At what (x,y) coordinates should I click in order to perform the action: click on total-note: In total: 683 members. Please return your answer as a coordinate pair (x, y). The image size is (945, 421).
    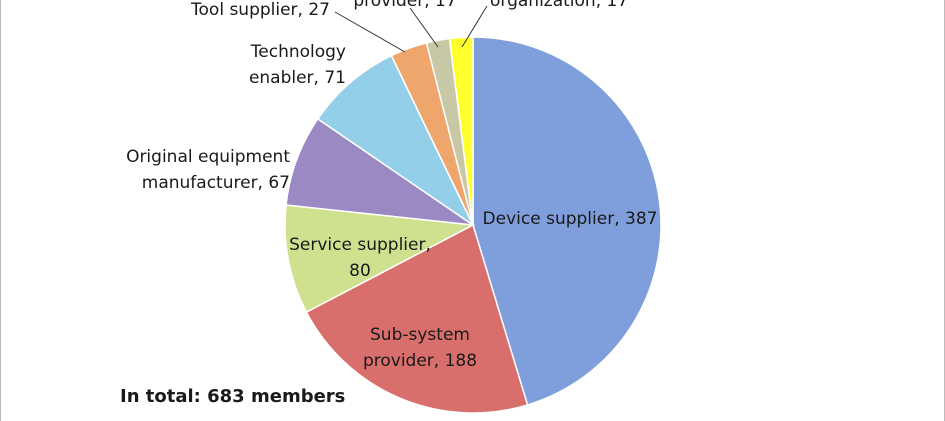
    Looking at the image, I should click on (232, 396).